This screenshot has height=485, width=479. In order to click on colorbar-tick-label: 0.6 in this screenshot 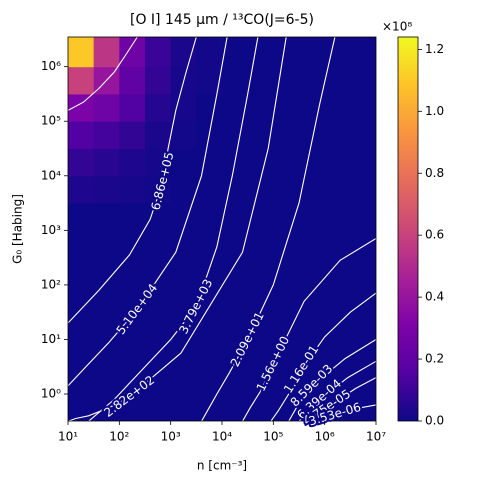, I will do `click(434, 235)`.